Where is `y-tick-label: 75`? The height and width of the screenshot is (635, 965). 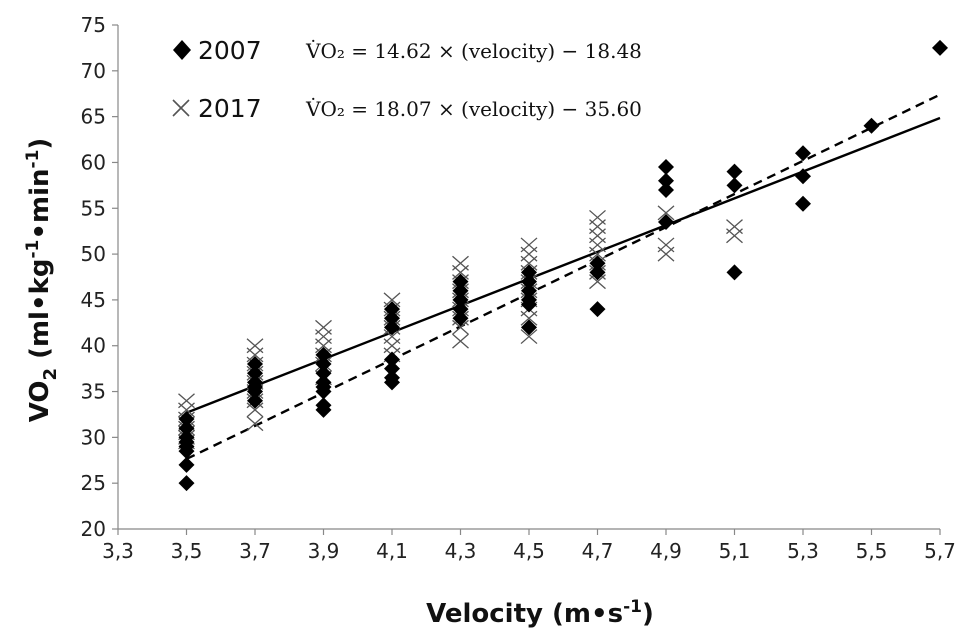
y-tick-label: 75 is located at coordinates (93, 25).